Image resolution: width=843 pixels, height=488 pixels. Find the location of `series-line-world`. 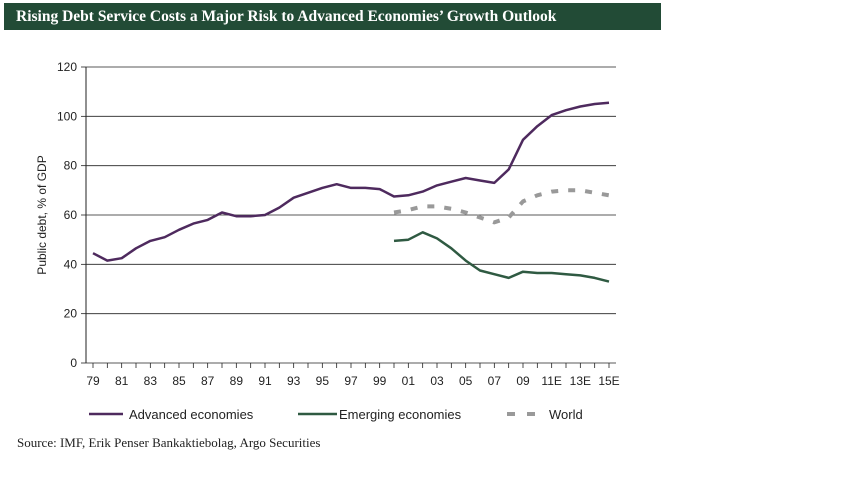

series-line-world is located at coordinates (501, 206).